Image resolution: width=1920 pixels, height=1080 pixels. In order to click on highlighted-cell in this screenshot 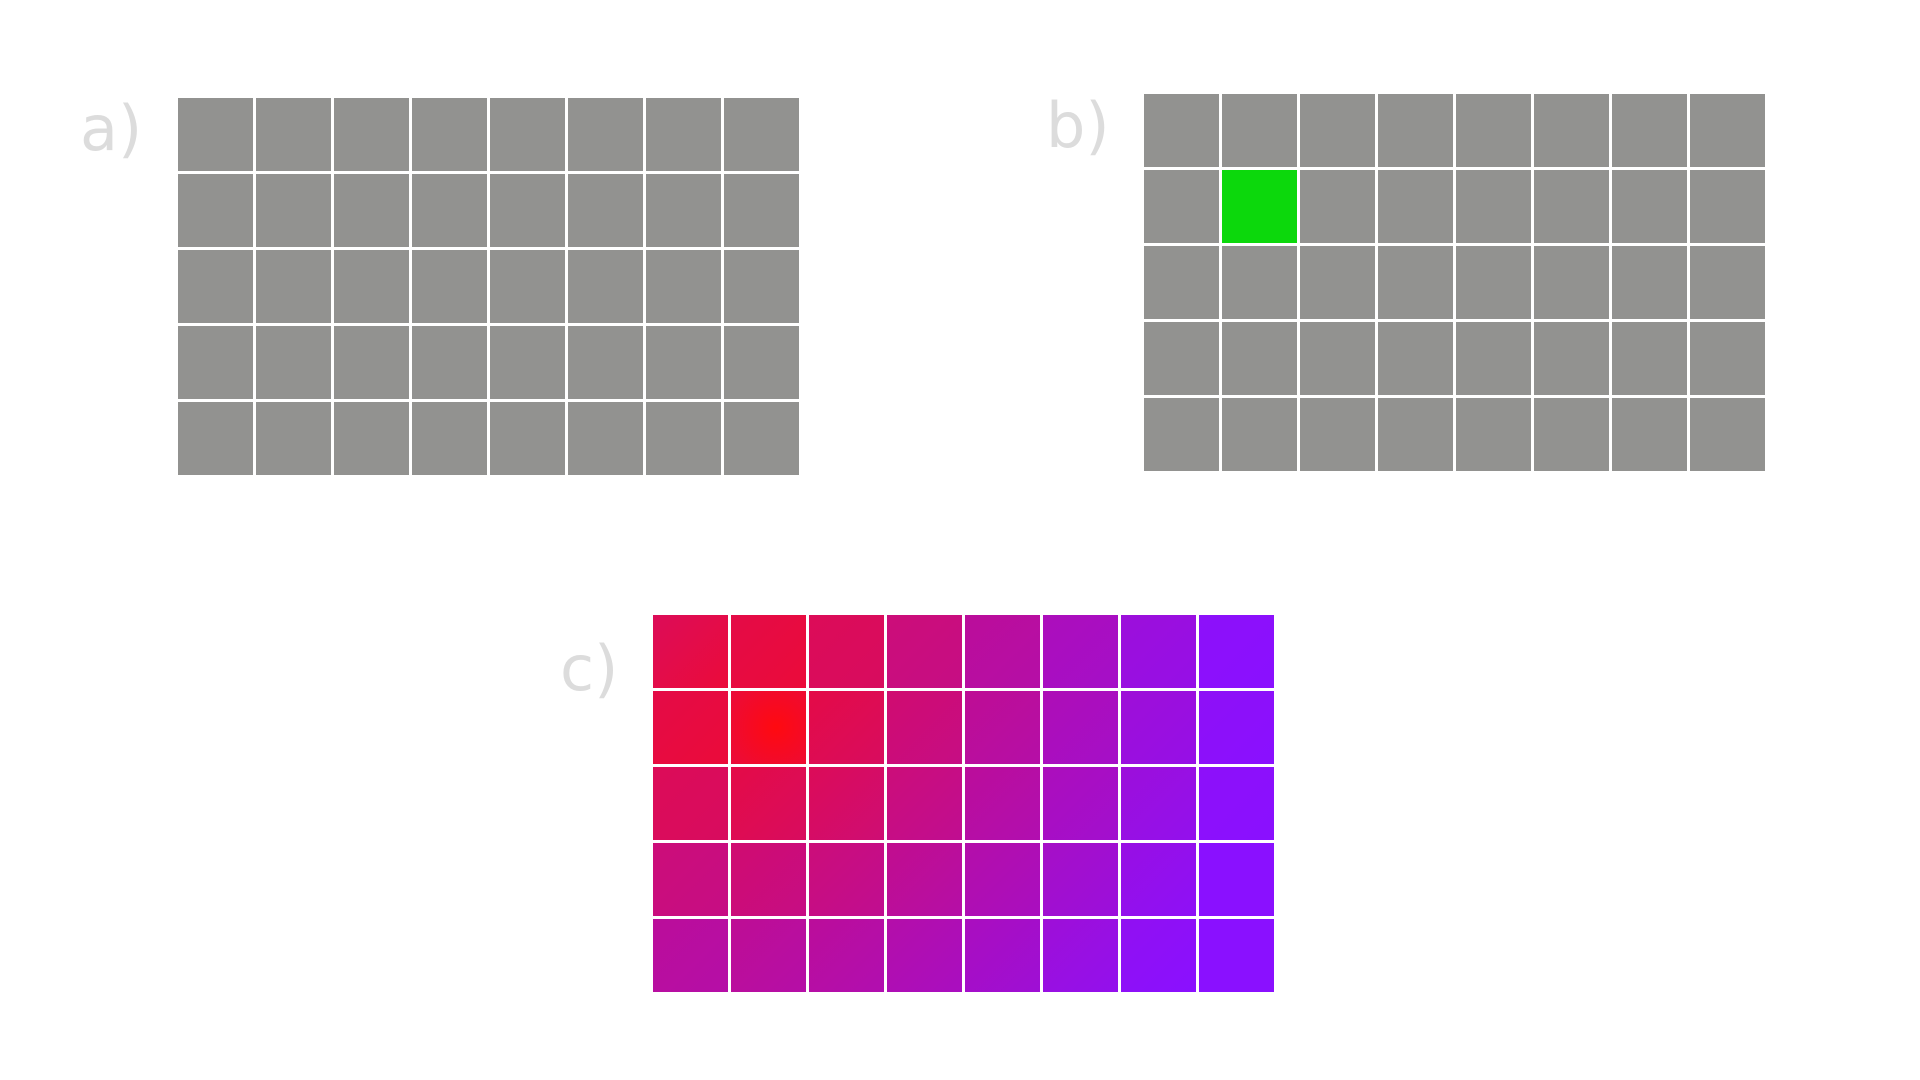, I will do `click(1259, 206)`.